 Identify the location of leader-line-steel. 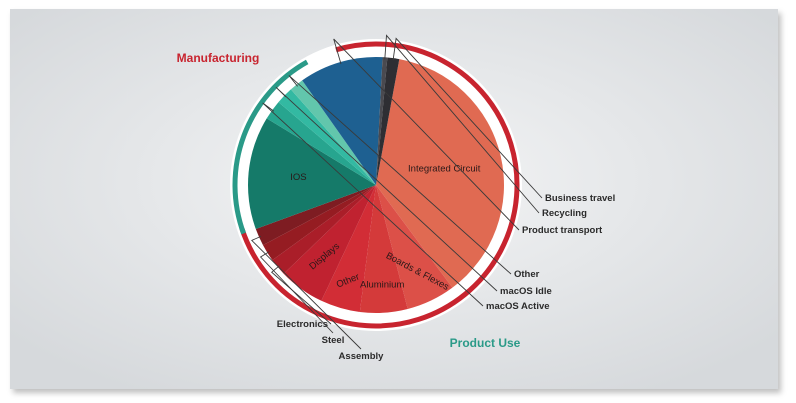
(296, 292).